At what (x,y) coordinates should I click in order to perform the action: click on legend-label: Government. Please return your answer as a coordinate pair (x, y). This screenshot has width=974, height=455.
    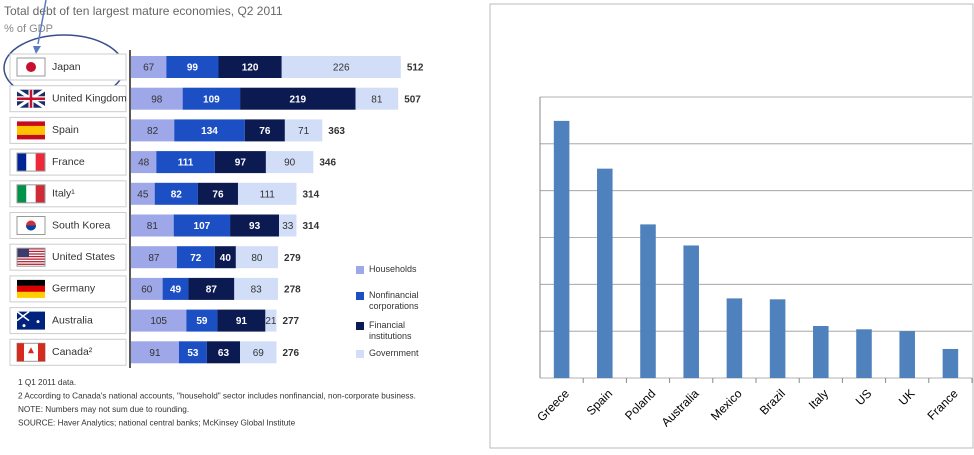
    Looking at the image, I should click on (394, 353).